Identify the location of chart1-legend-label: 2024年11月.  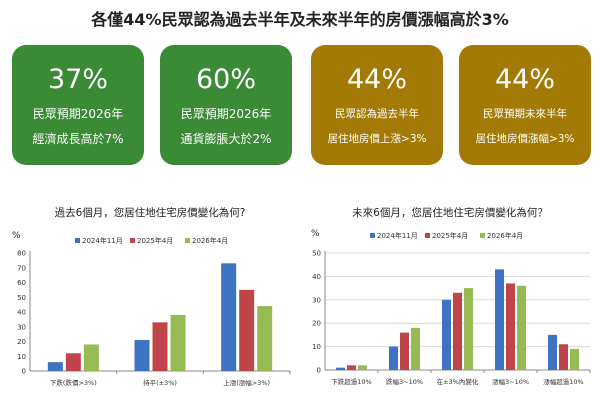
(102, 240).